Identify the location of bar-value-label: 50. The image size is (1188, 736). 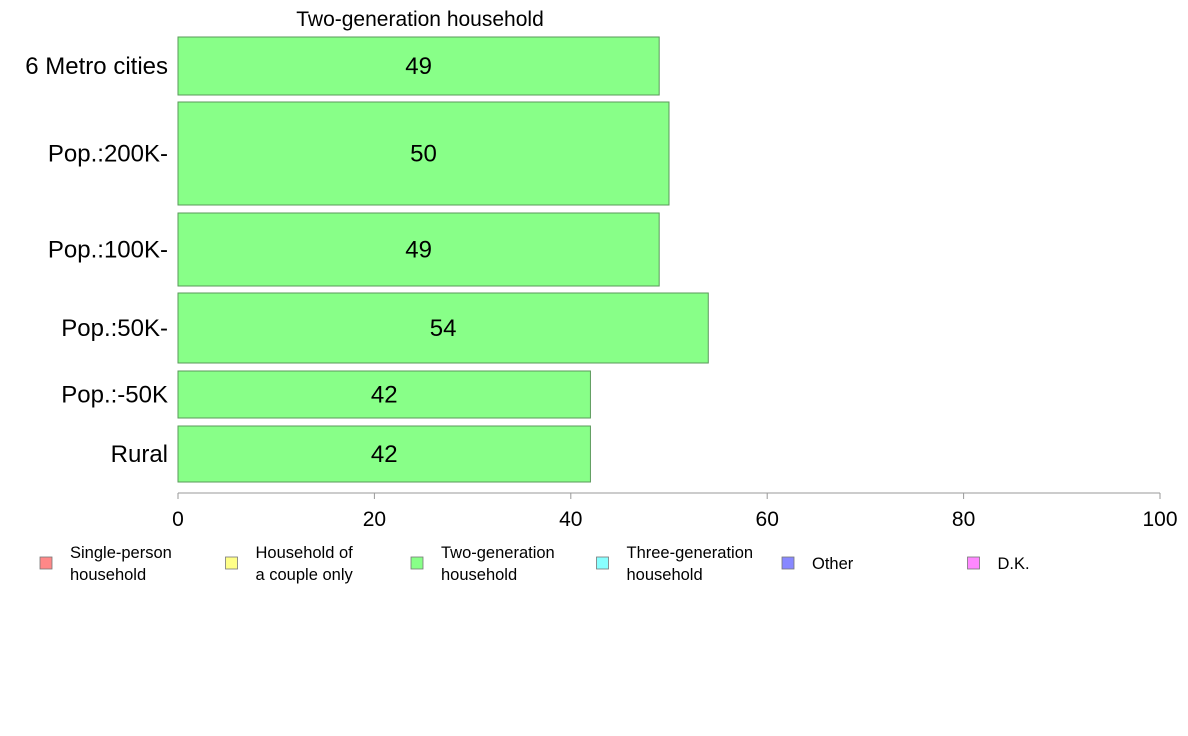
(423, 154).